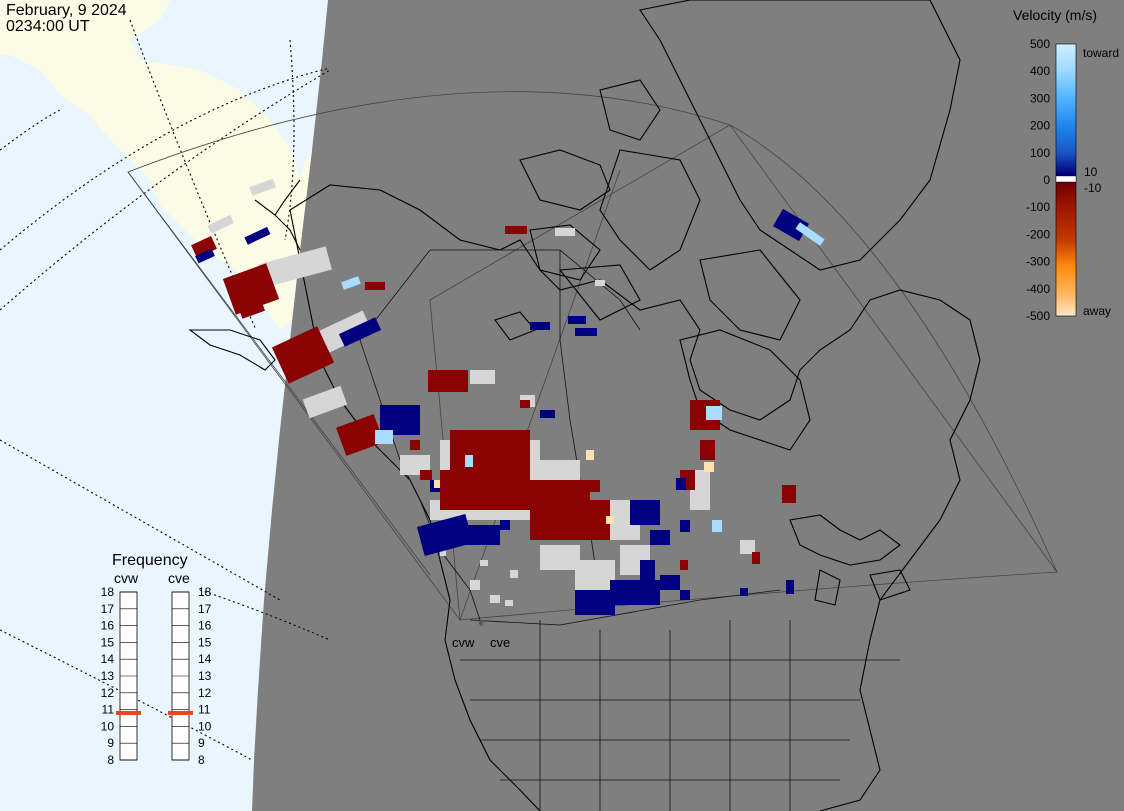  What do you see at coordinates (1040, 126) in the screenshot?
I see `legend-tick-label: 200` at bounding box center [1040, 126].